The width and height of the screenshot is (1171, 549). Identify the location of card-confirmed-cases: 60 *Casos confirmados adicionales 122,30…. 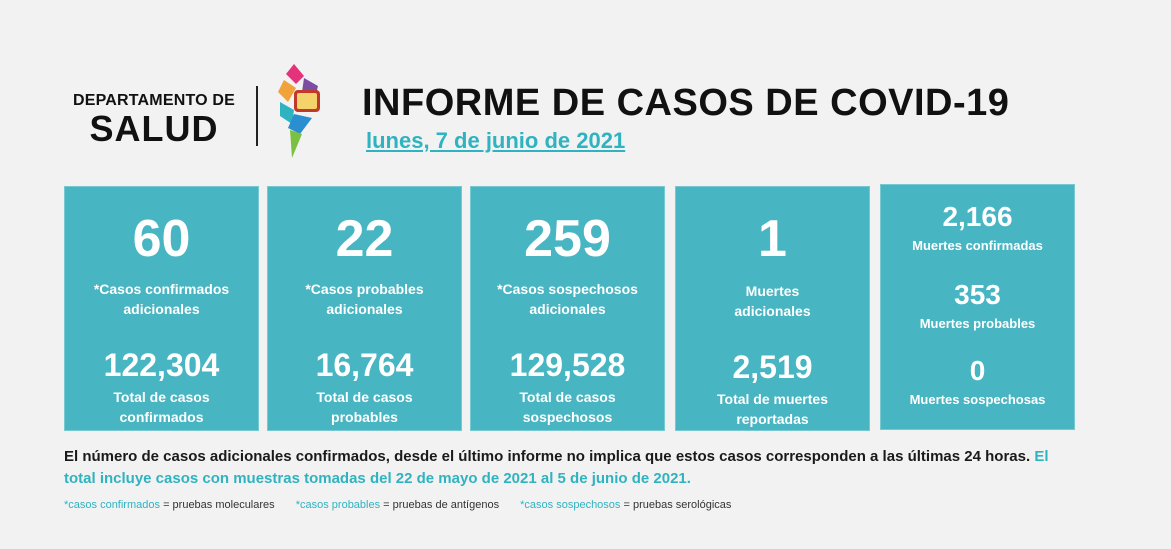
(161, 308).